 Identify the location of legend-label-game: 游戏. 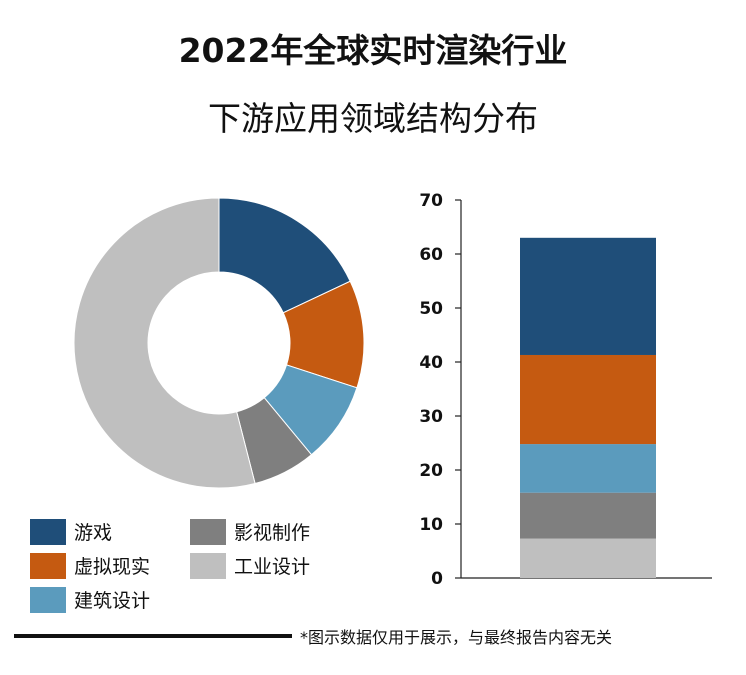
(93, 533).